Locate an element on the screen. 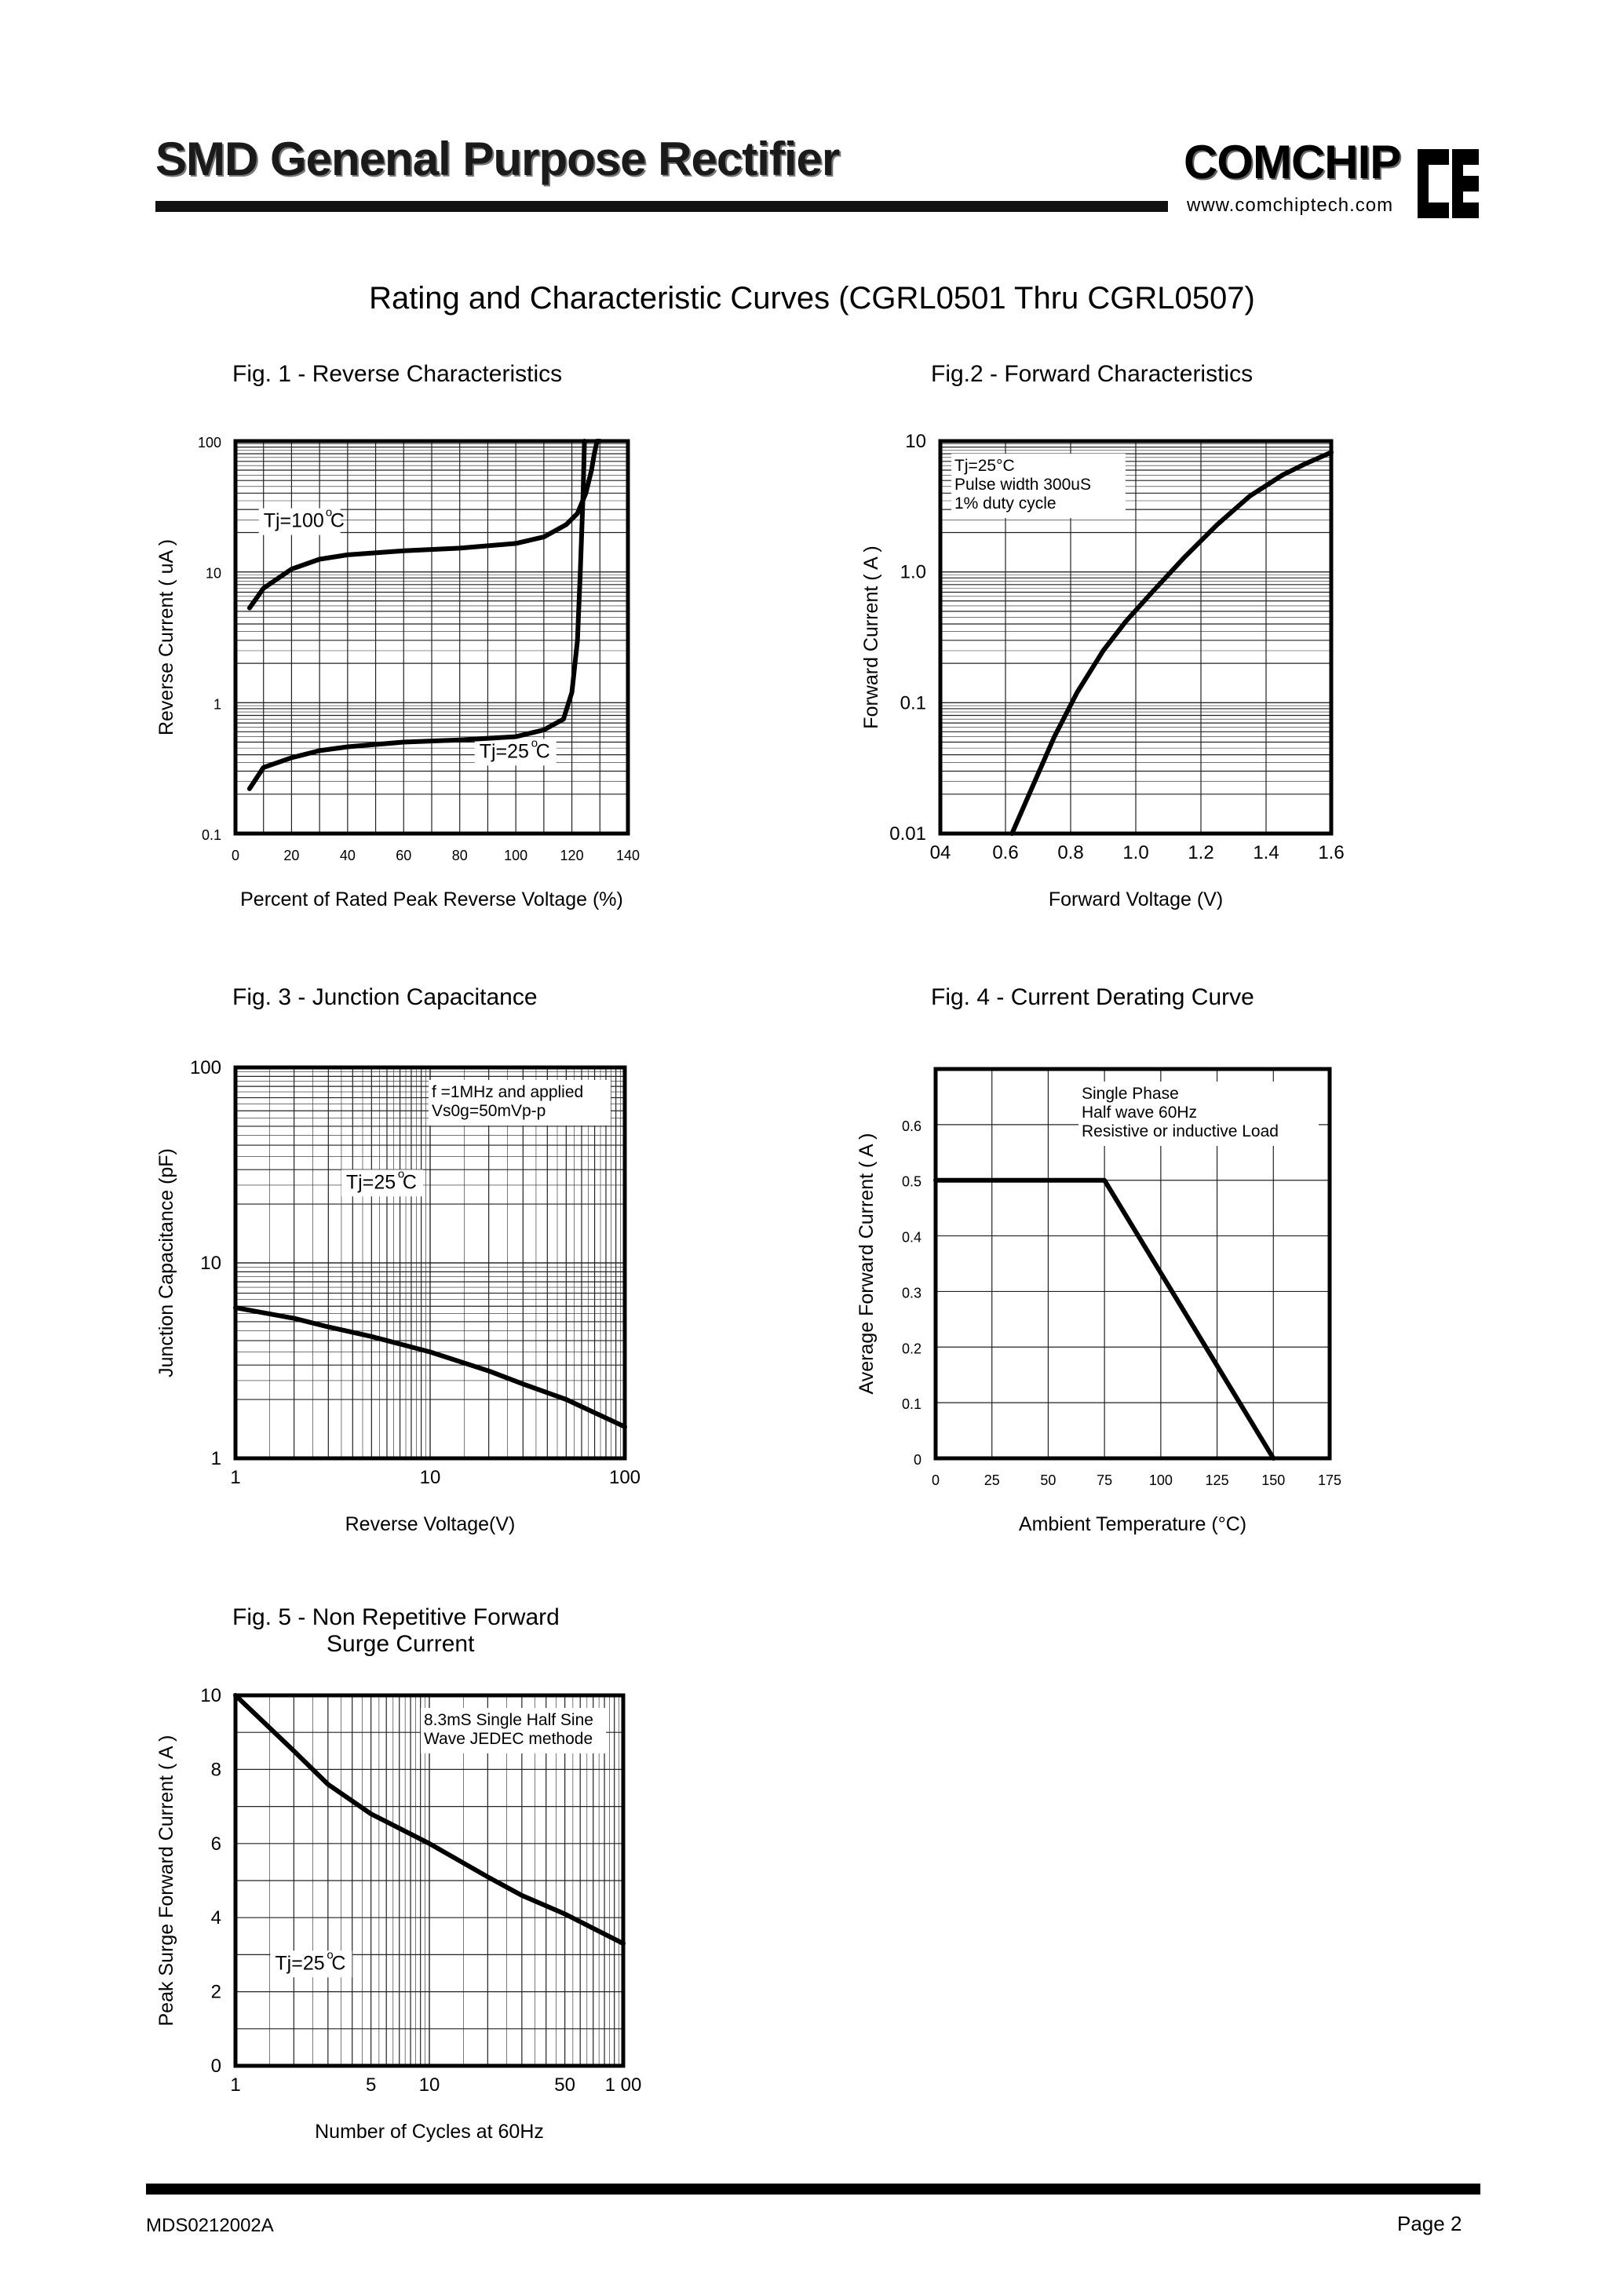  note-text: 8.3mS Single Half Sine is located at coordinates (509, 1720).